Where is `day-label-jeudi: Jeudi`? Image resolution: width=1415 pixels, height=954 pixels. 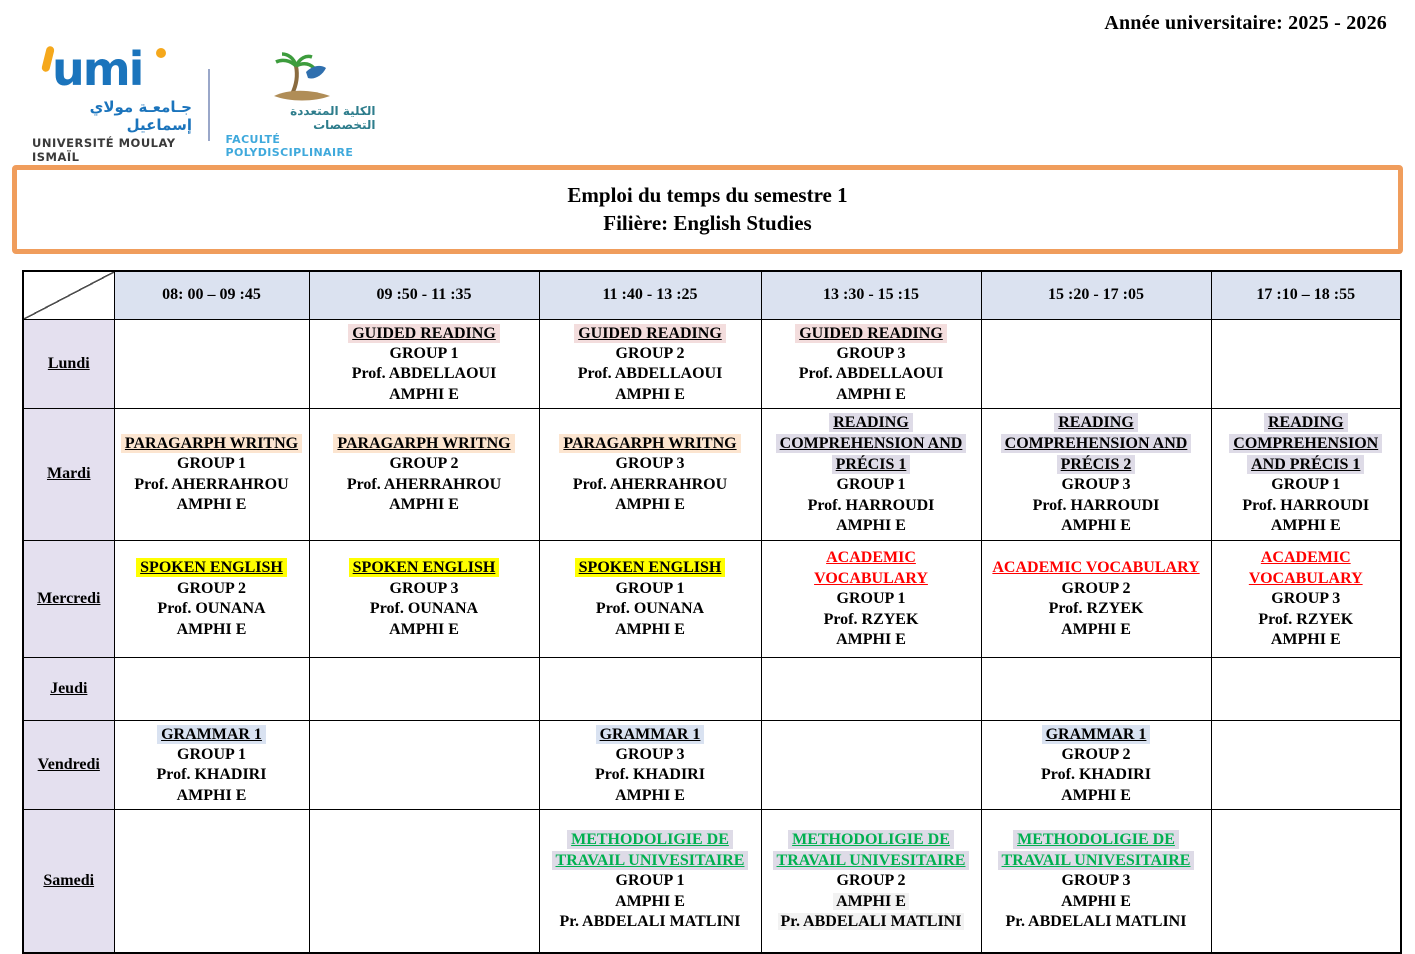 day-label-jeudi: Jeudi is located at coordinates (68, 688).